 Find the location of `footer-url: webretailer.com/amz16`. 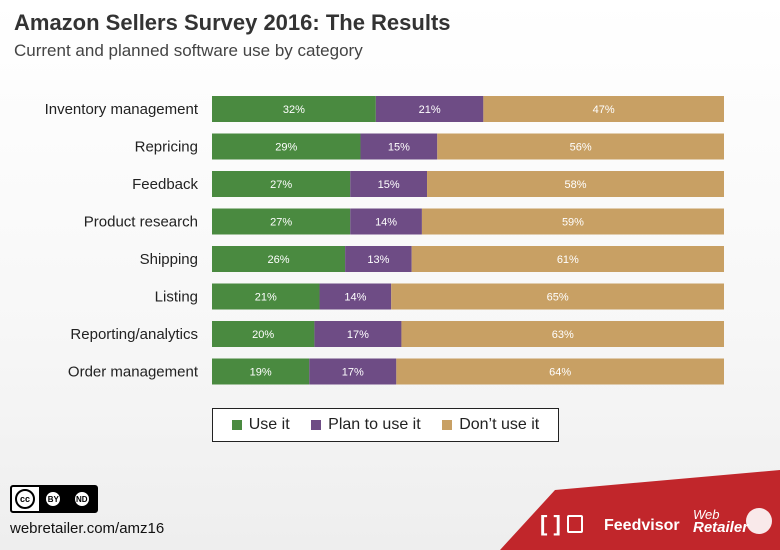

footer-url: webretailer.com/amz16 is located at coordinates (87, 528).